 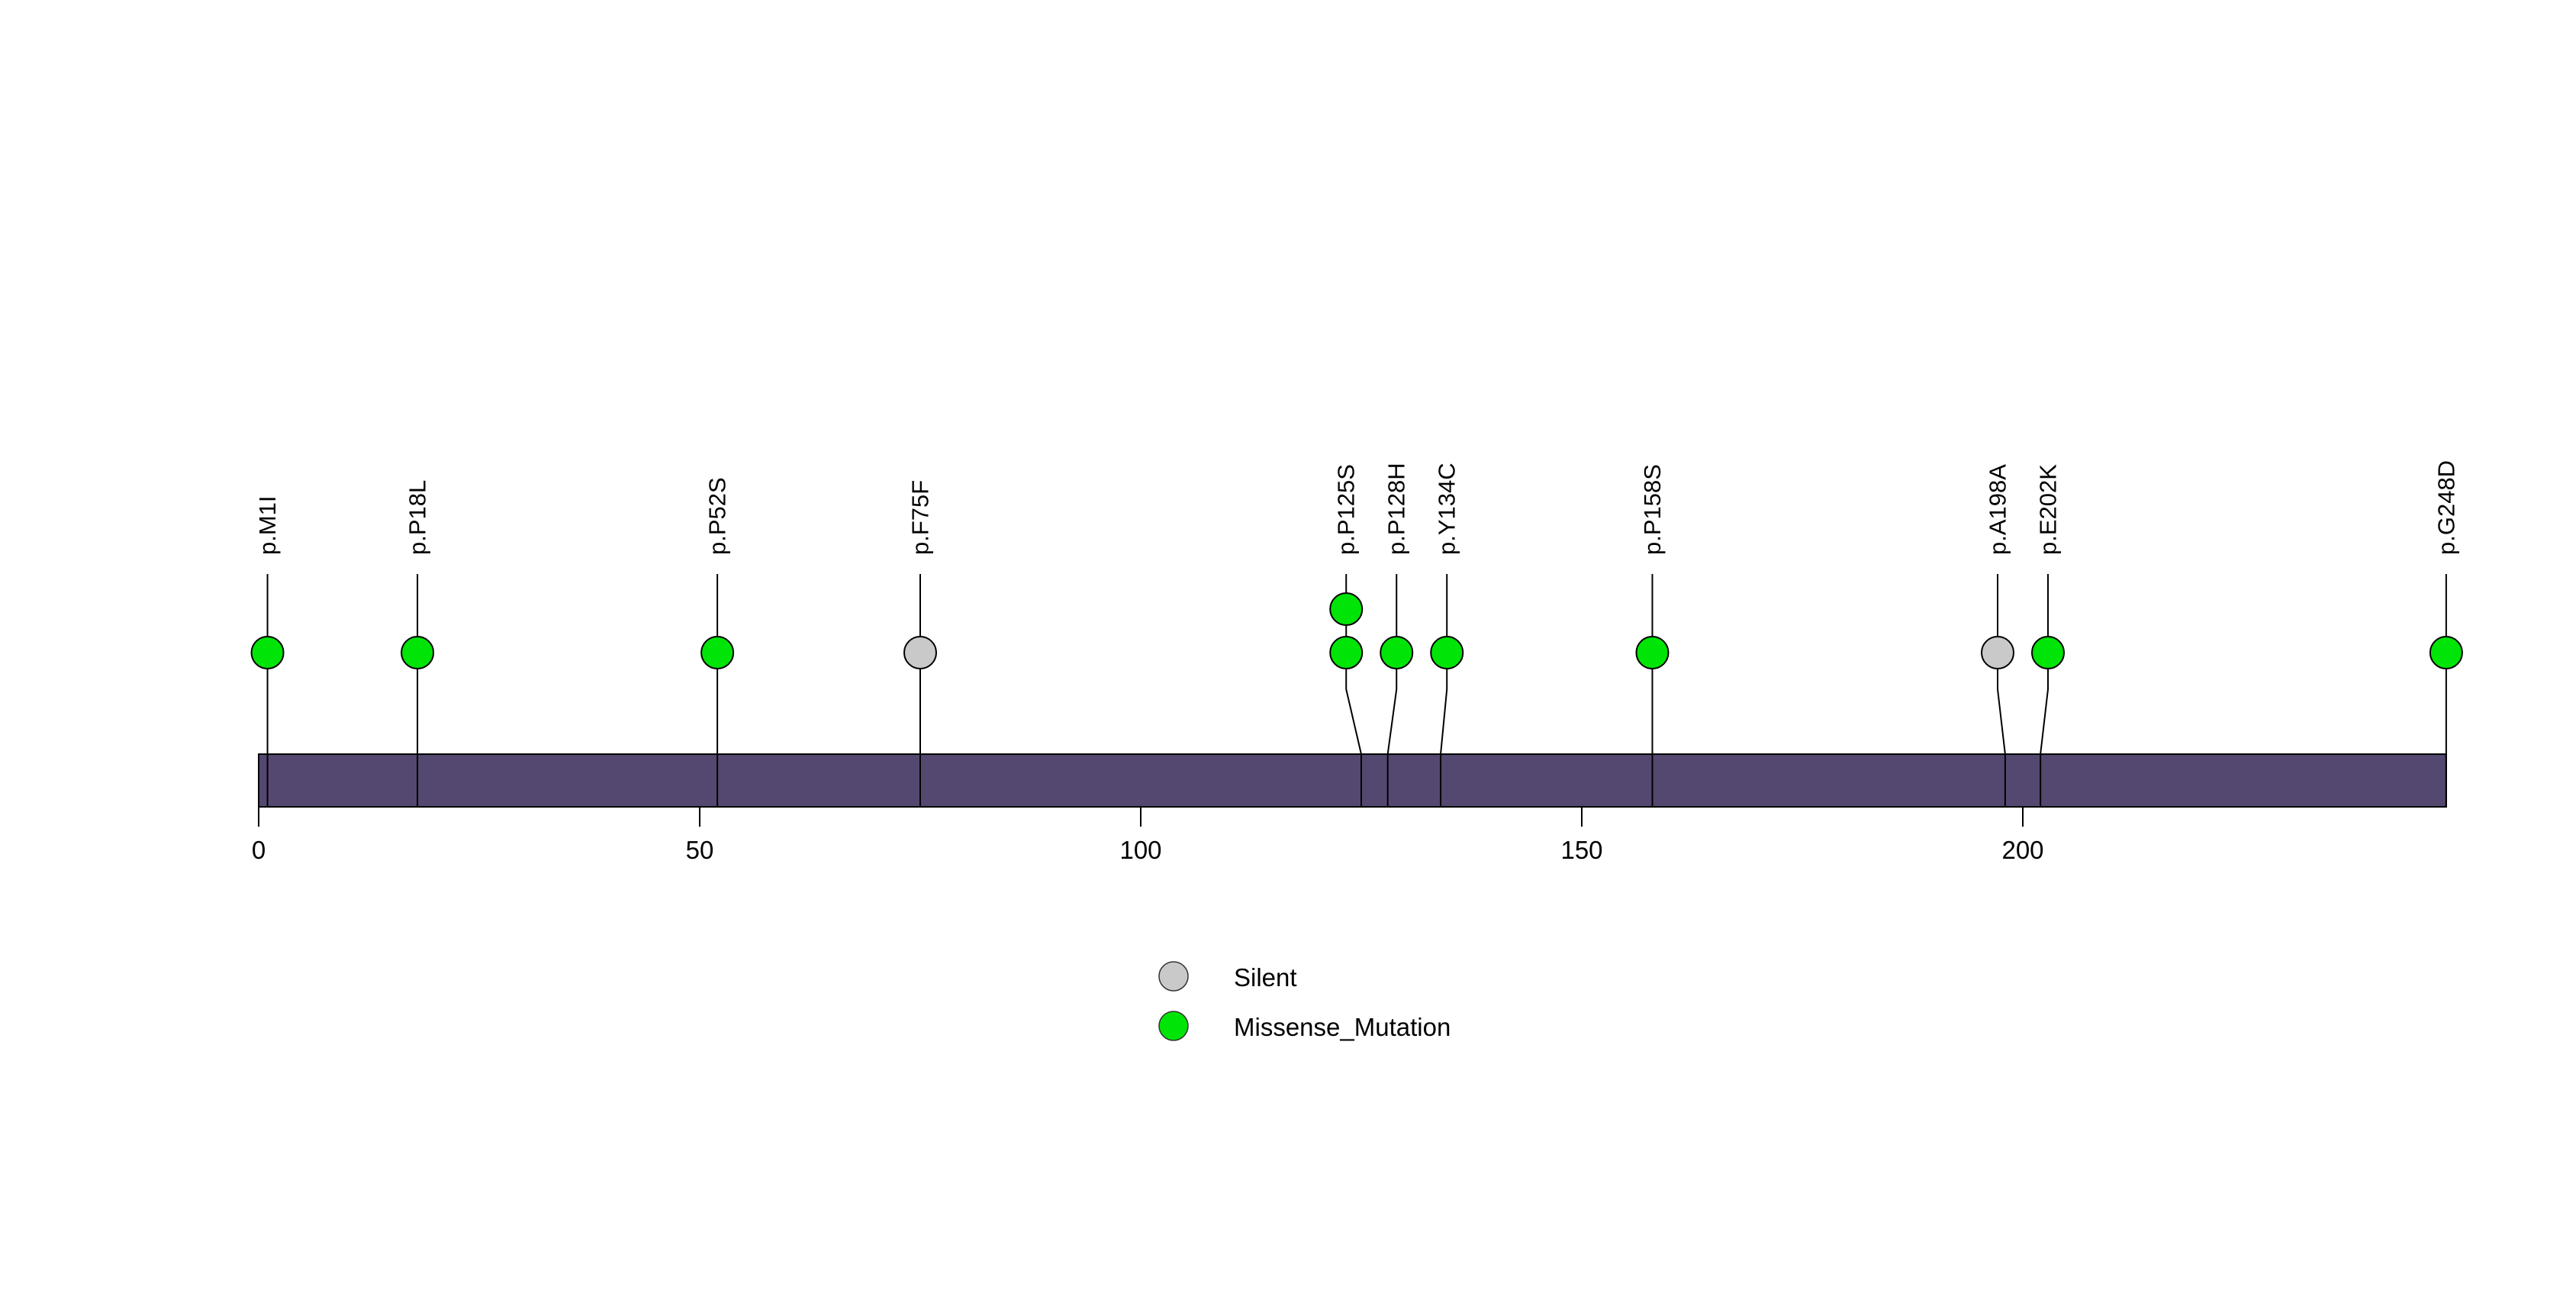 What do you see at coordinates (1140, 850) in the screenshot?
I see `axis-tick-label: 100` at bounding box center [1140, 850].